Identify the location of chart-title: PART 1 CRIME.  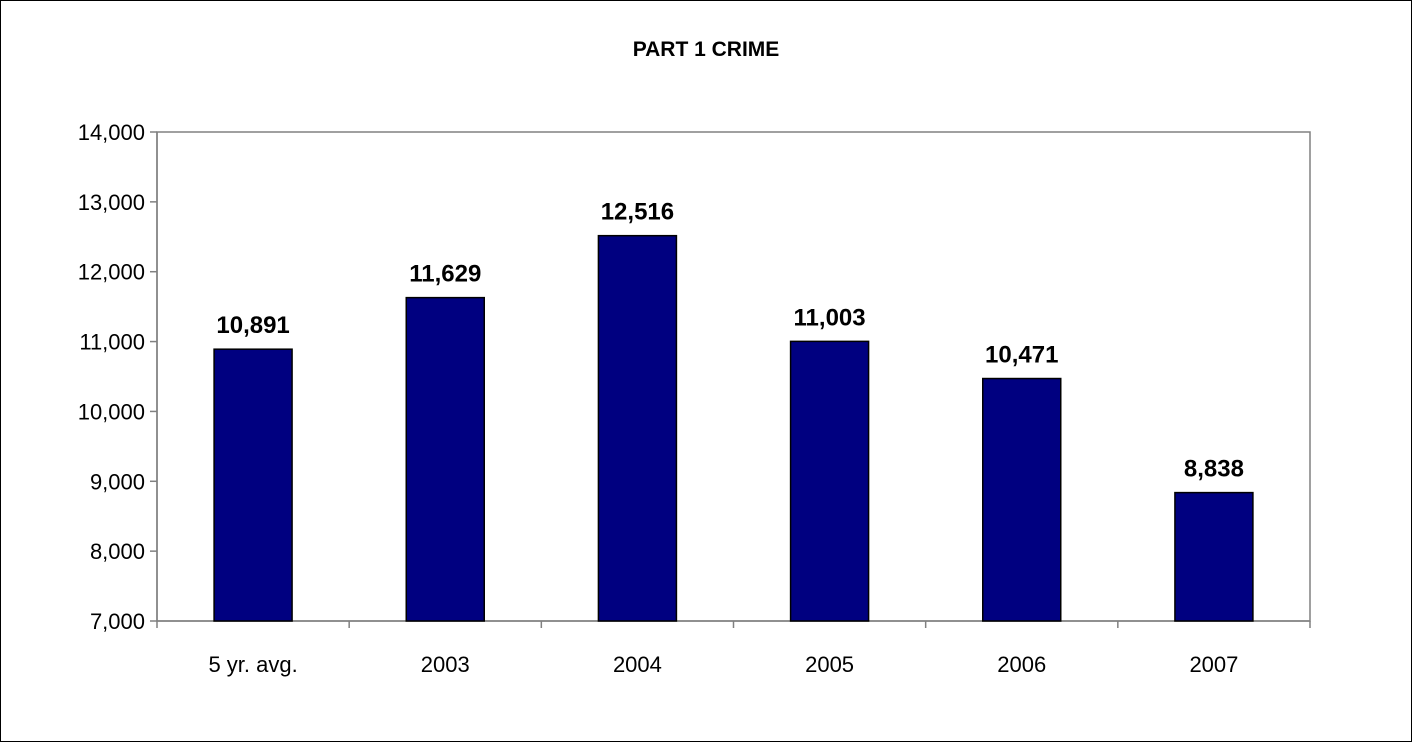
(706, 49).